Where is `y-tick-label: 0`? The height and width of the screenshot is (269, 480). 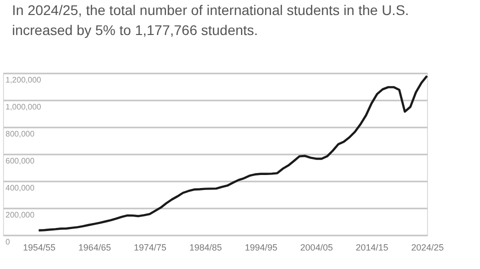
y-tick-label: 0 is located at coordinates (8, 242).